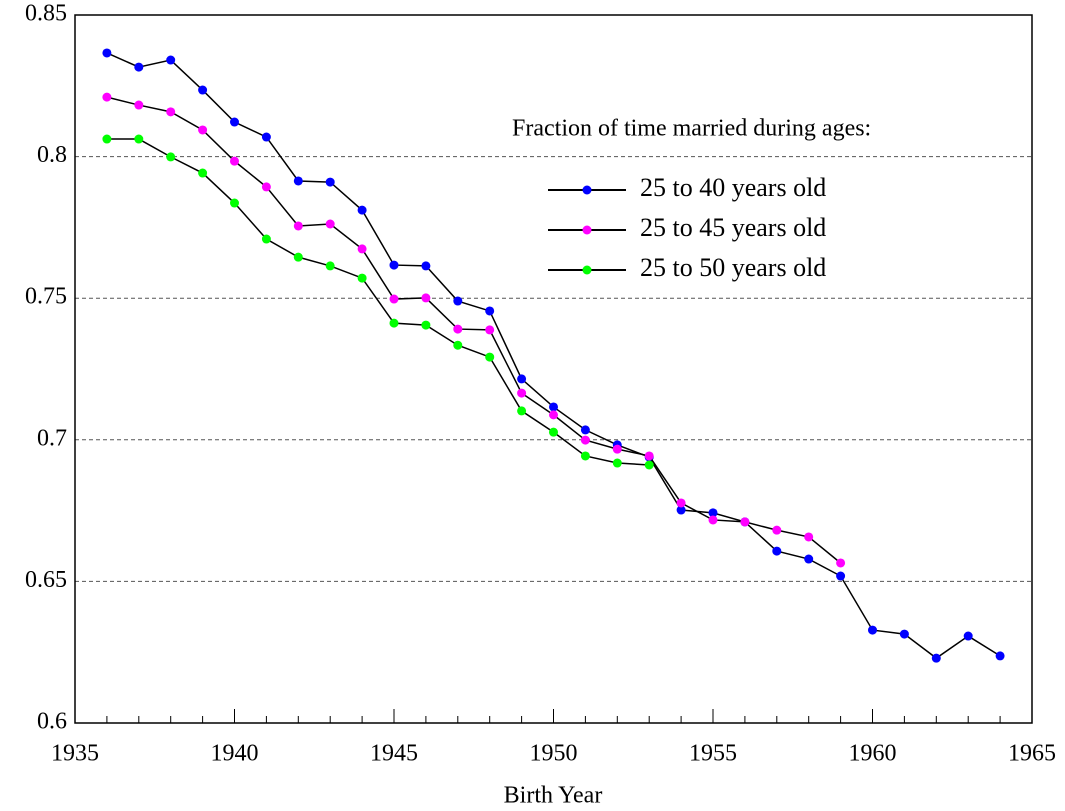 The image size is (1065, 811). Describe the element at coordinates (733, 267) in the screenshot. I see `legend-label: 25 to 50 years old` at that location.